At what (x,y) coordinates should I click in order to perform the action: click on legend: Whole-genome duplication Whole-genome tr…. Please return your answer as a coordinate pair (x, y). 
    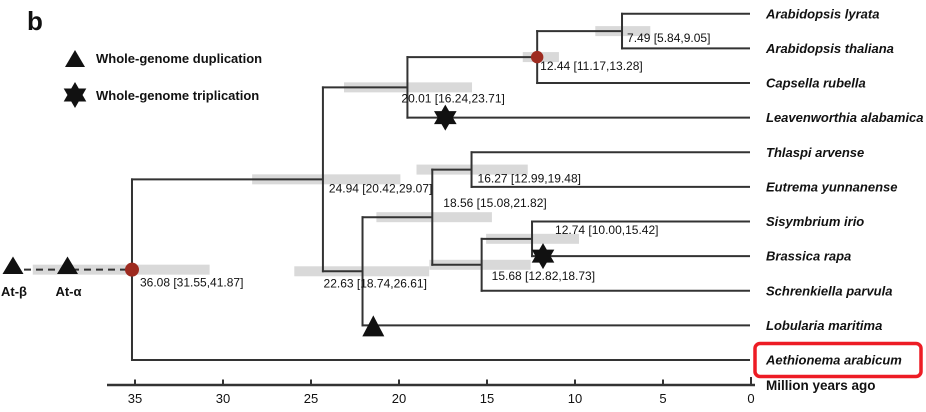
    Looking at the image, I should click on (160, 82).